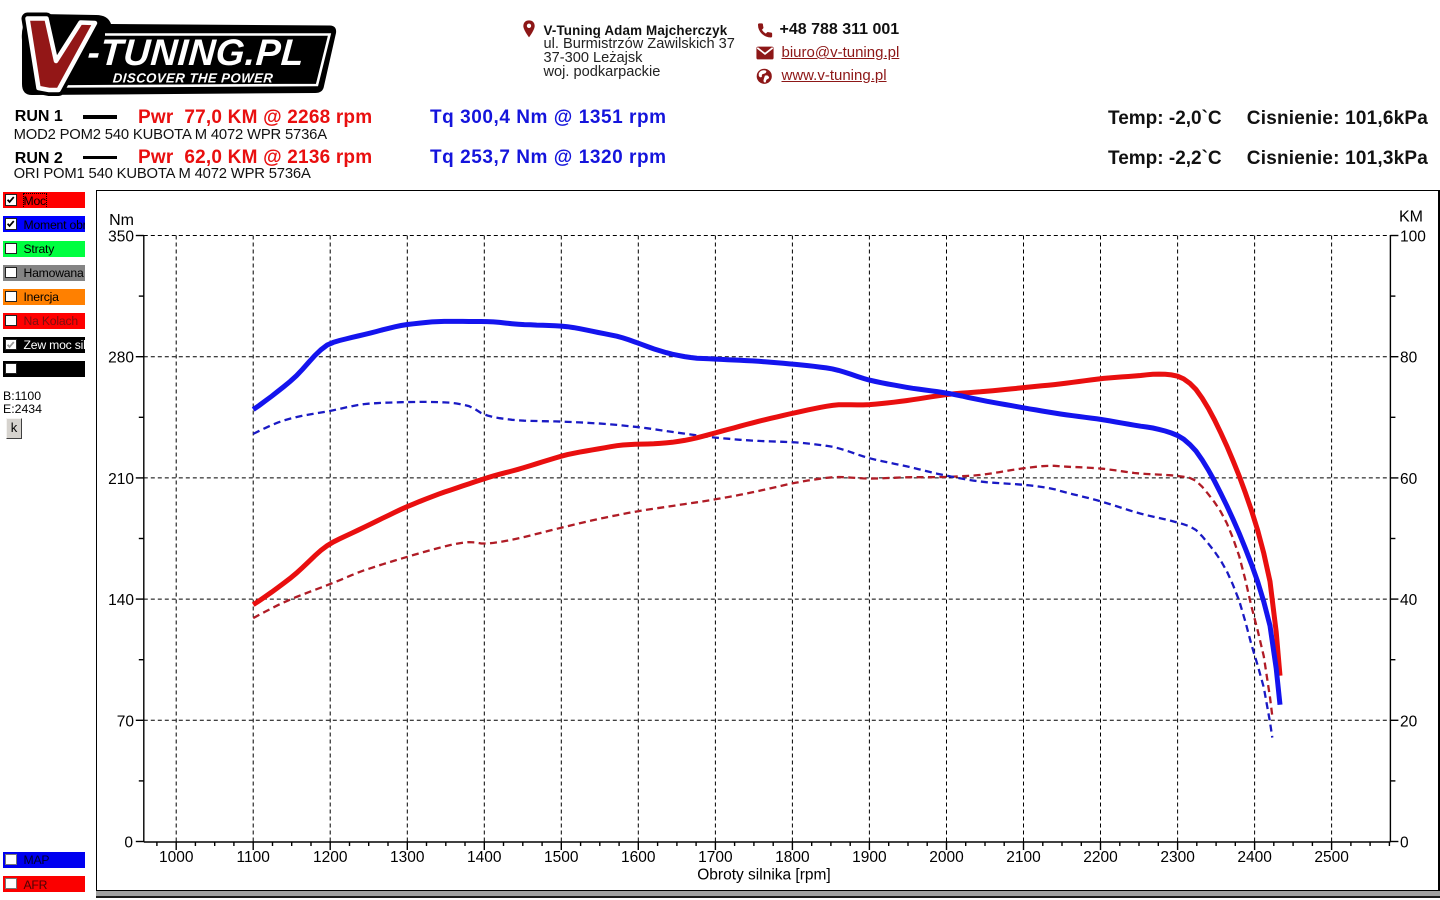  What do you see at coordinates (869, 857) in the screenshot?
I see `svg-text: 1900` at bounding box center [869, 857].